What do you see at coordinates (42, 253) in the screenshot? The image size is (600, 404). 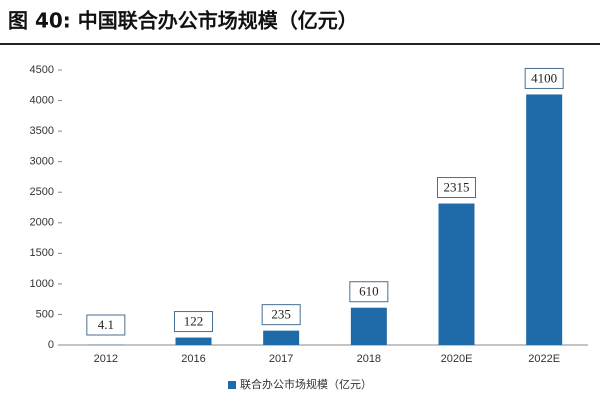 I see `y-tick-label: 1500` at bounding box center [42, 253].